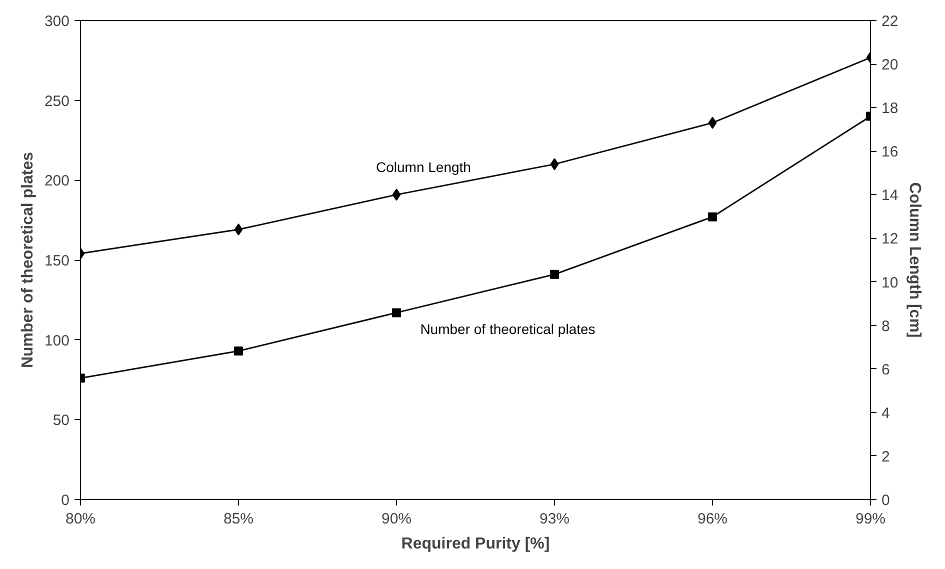  I want to click on x-tick-label: 99%, so click(870, 519).